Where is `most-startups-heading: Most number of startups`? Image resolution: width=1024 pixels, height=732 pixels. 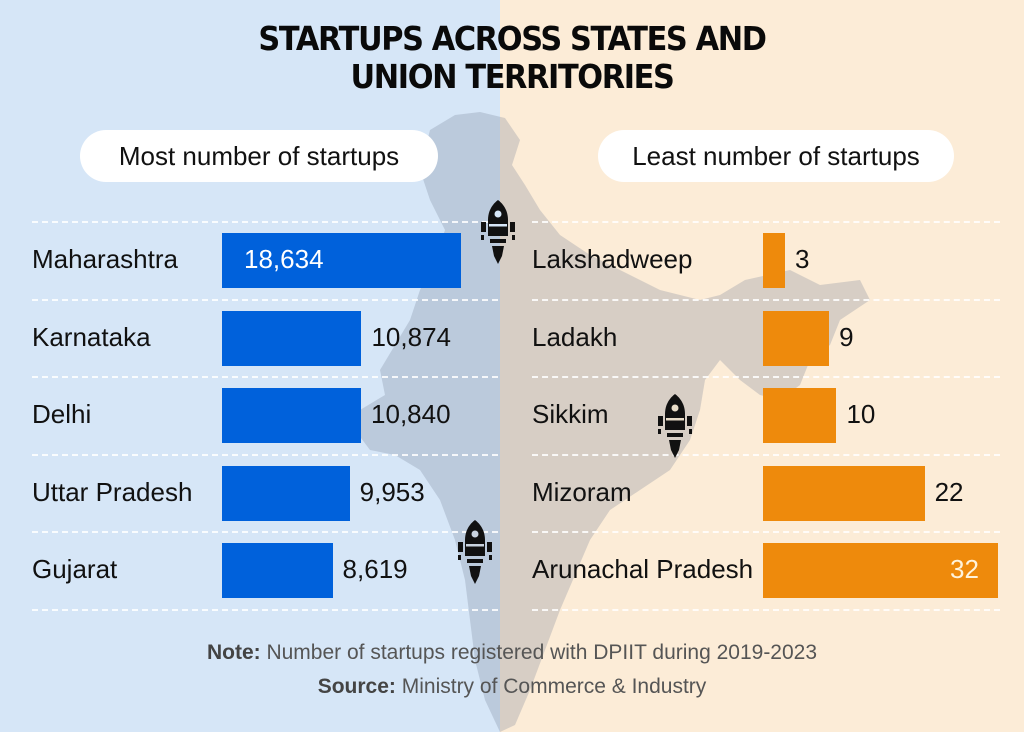 most-startups-heading: Most number of startups is located at coordinates (259, 156).